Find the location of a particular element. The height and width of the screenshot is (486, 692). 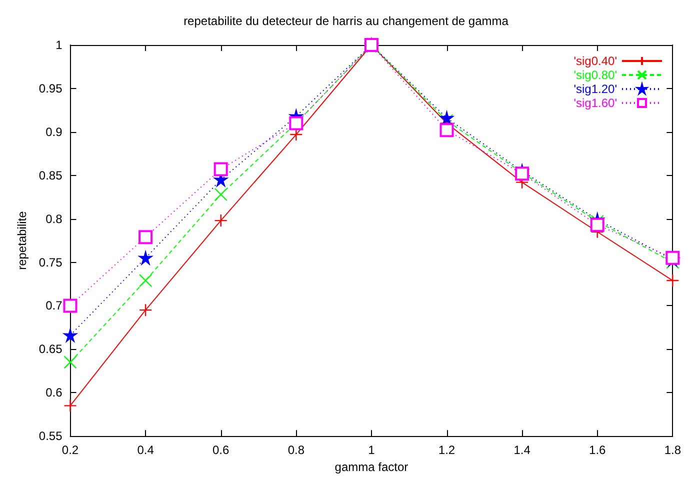

x-tick-label: 1.2 is located at coordinates (447, 450).